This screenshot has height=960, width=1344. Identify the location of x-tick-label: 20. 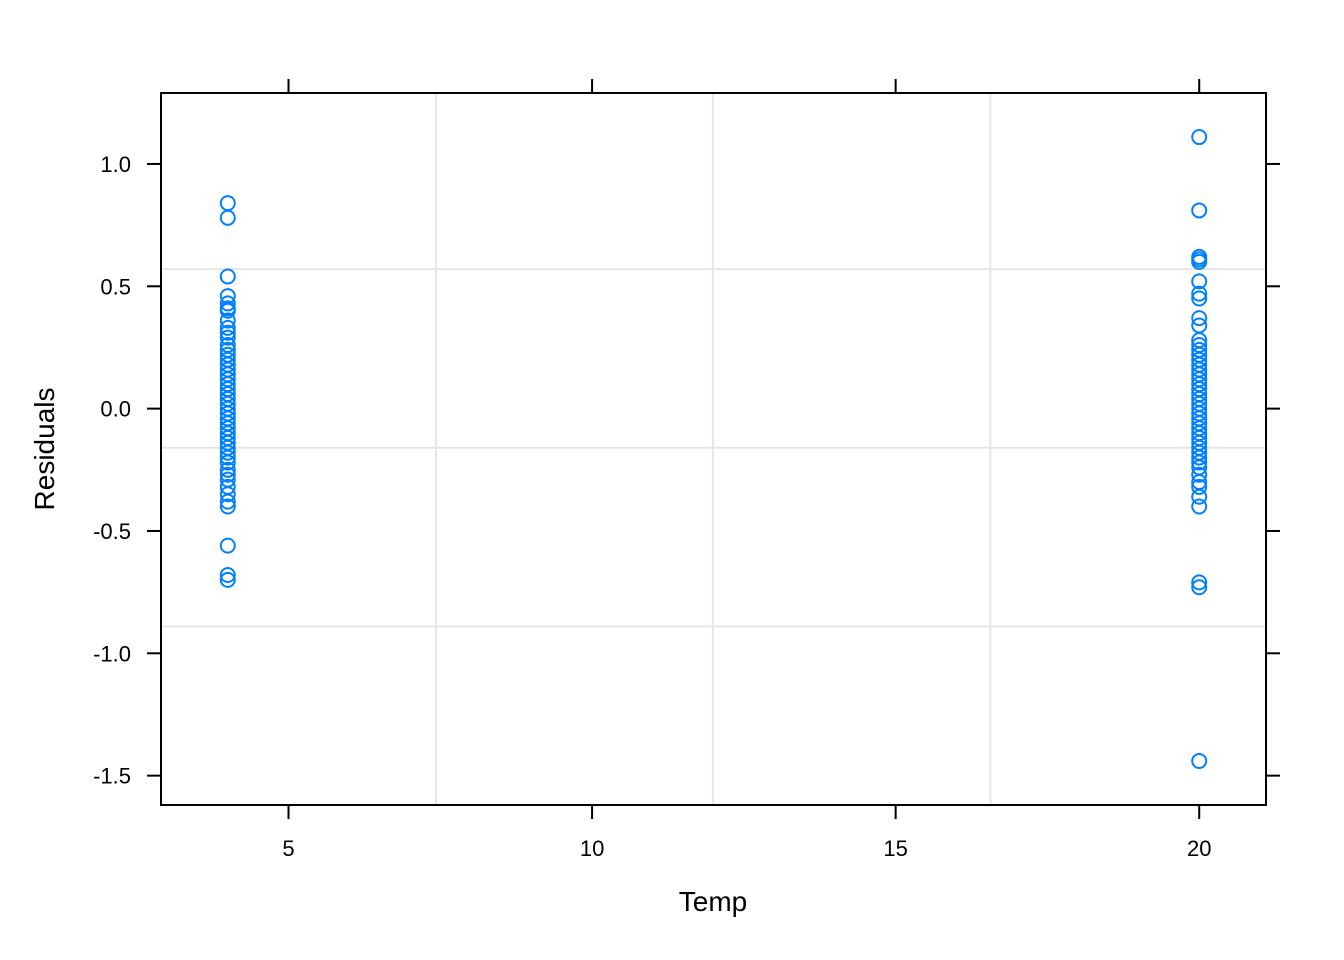
(1199, 848).